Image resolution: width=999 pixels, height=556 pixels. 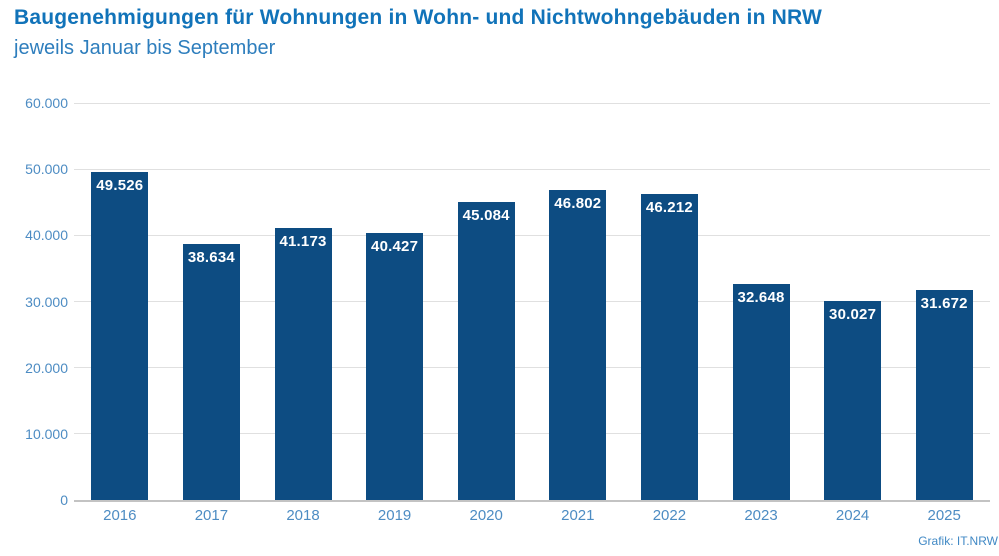 I want to click on bar-value-label: 30.027, so click(x=853, y=315).